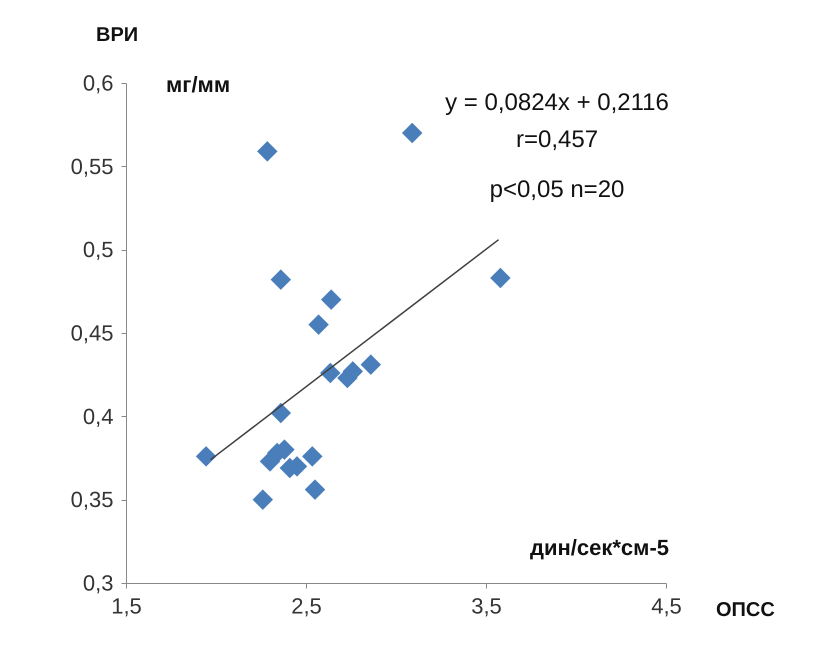 The image size is (823, 655). Describe the element at coordinates (126, 606) in the screenshot. I see `x-tick-label: 1,5` at that location.